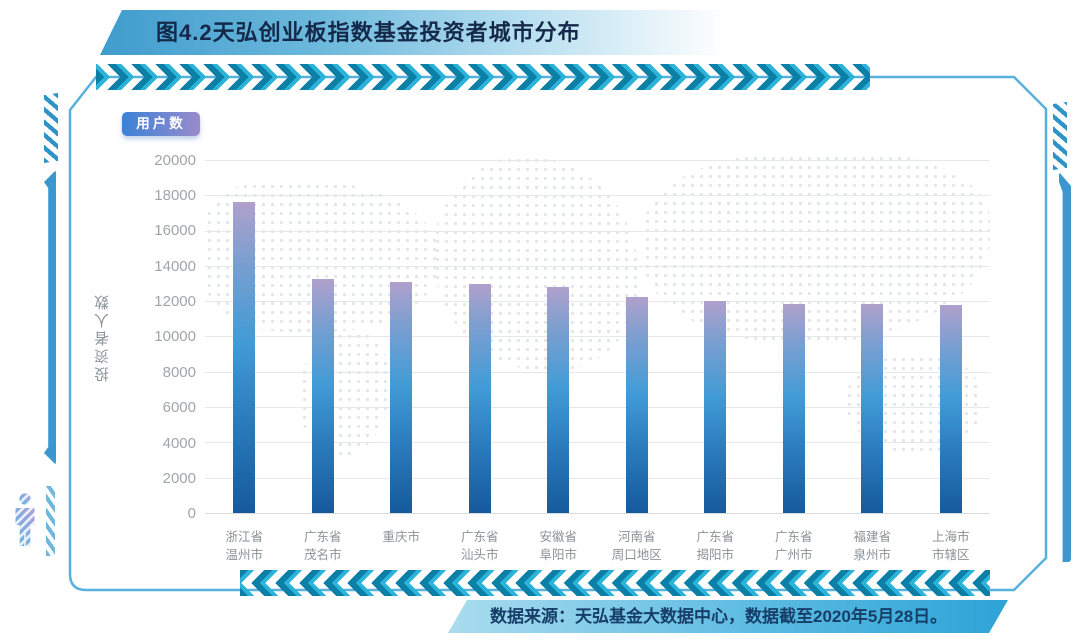 The width and height of the screenshot is (1080, 644). Describe the element at coordinates (51, 128) in the screenshot. I see `left-stripe-decoration` at that location.